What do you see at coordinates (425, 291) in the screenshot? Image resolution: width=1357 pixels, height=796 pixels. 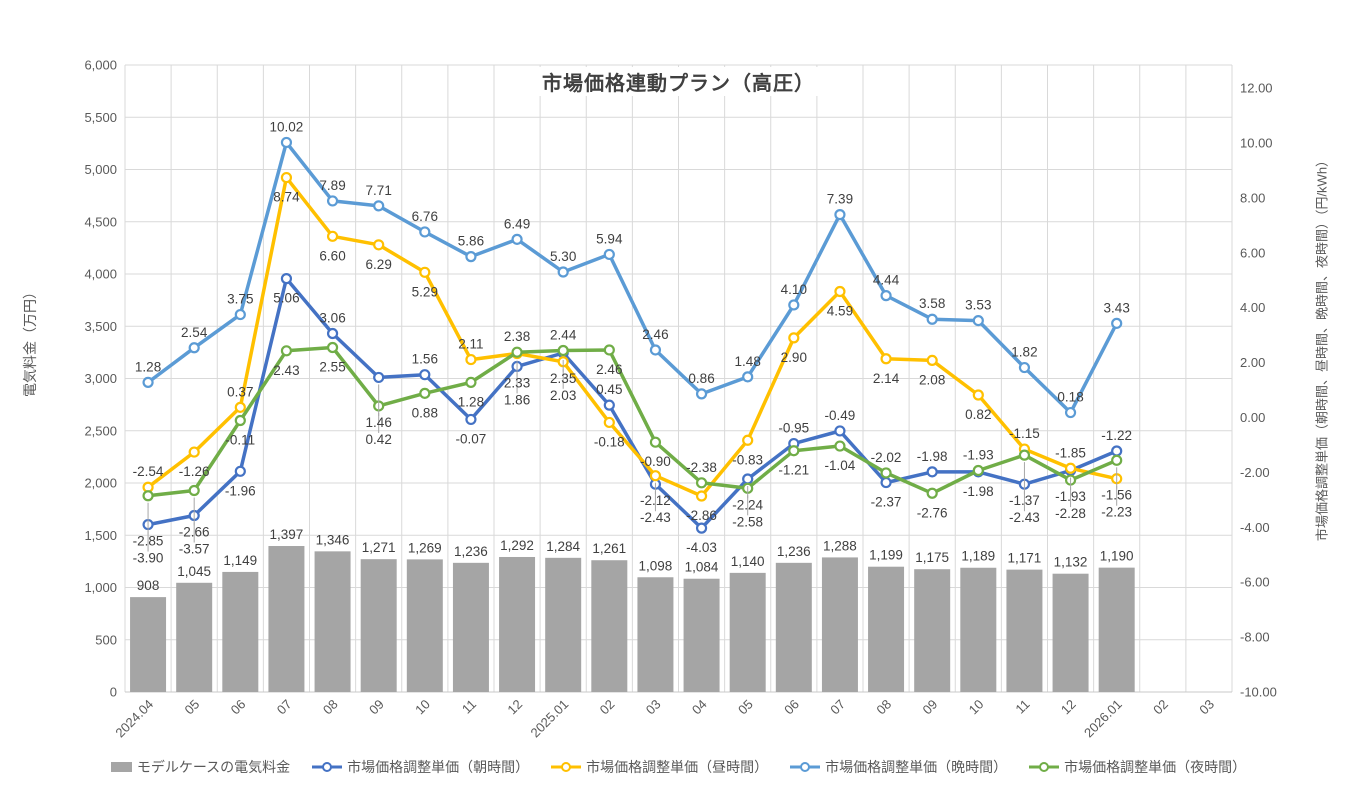 I see `point-value-label: 5.29` at bounding box center [425, 291].